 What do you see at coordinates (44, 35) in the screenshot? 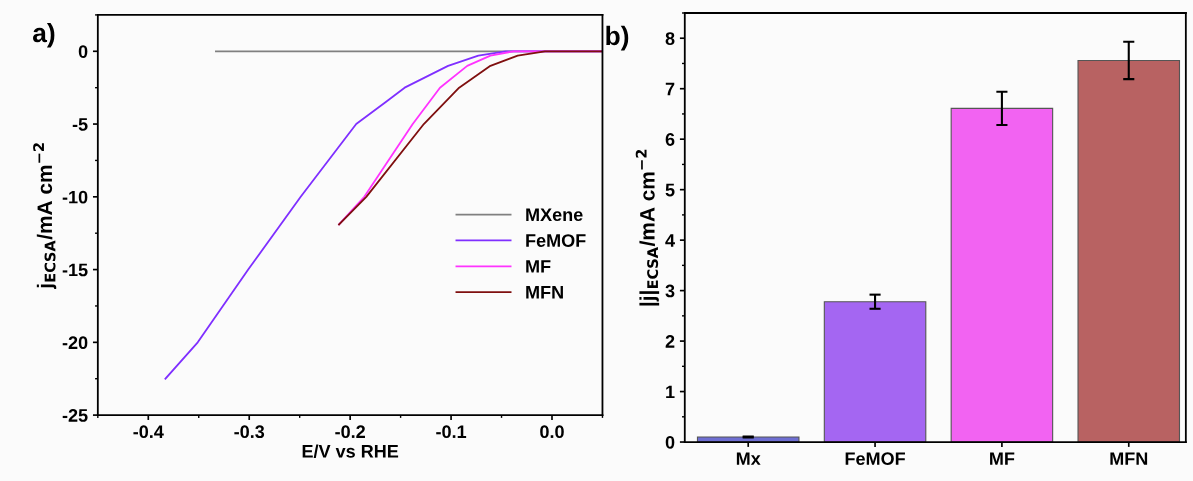
I see `text: a)` at bounding box center [44, 35].